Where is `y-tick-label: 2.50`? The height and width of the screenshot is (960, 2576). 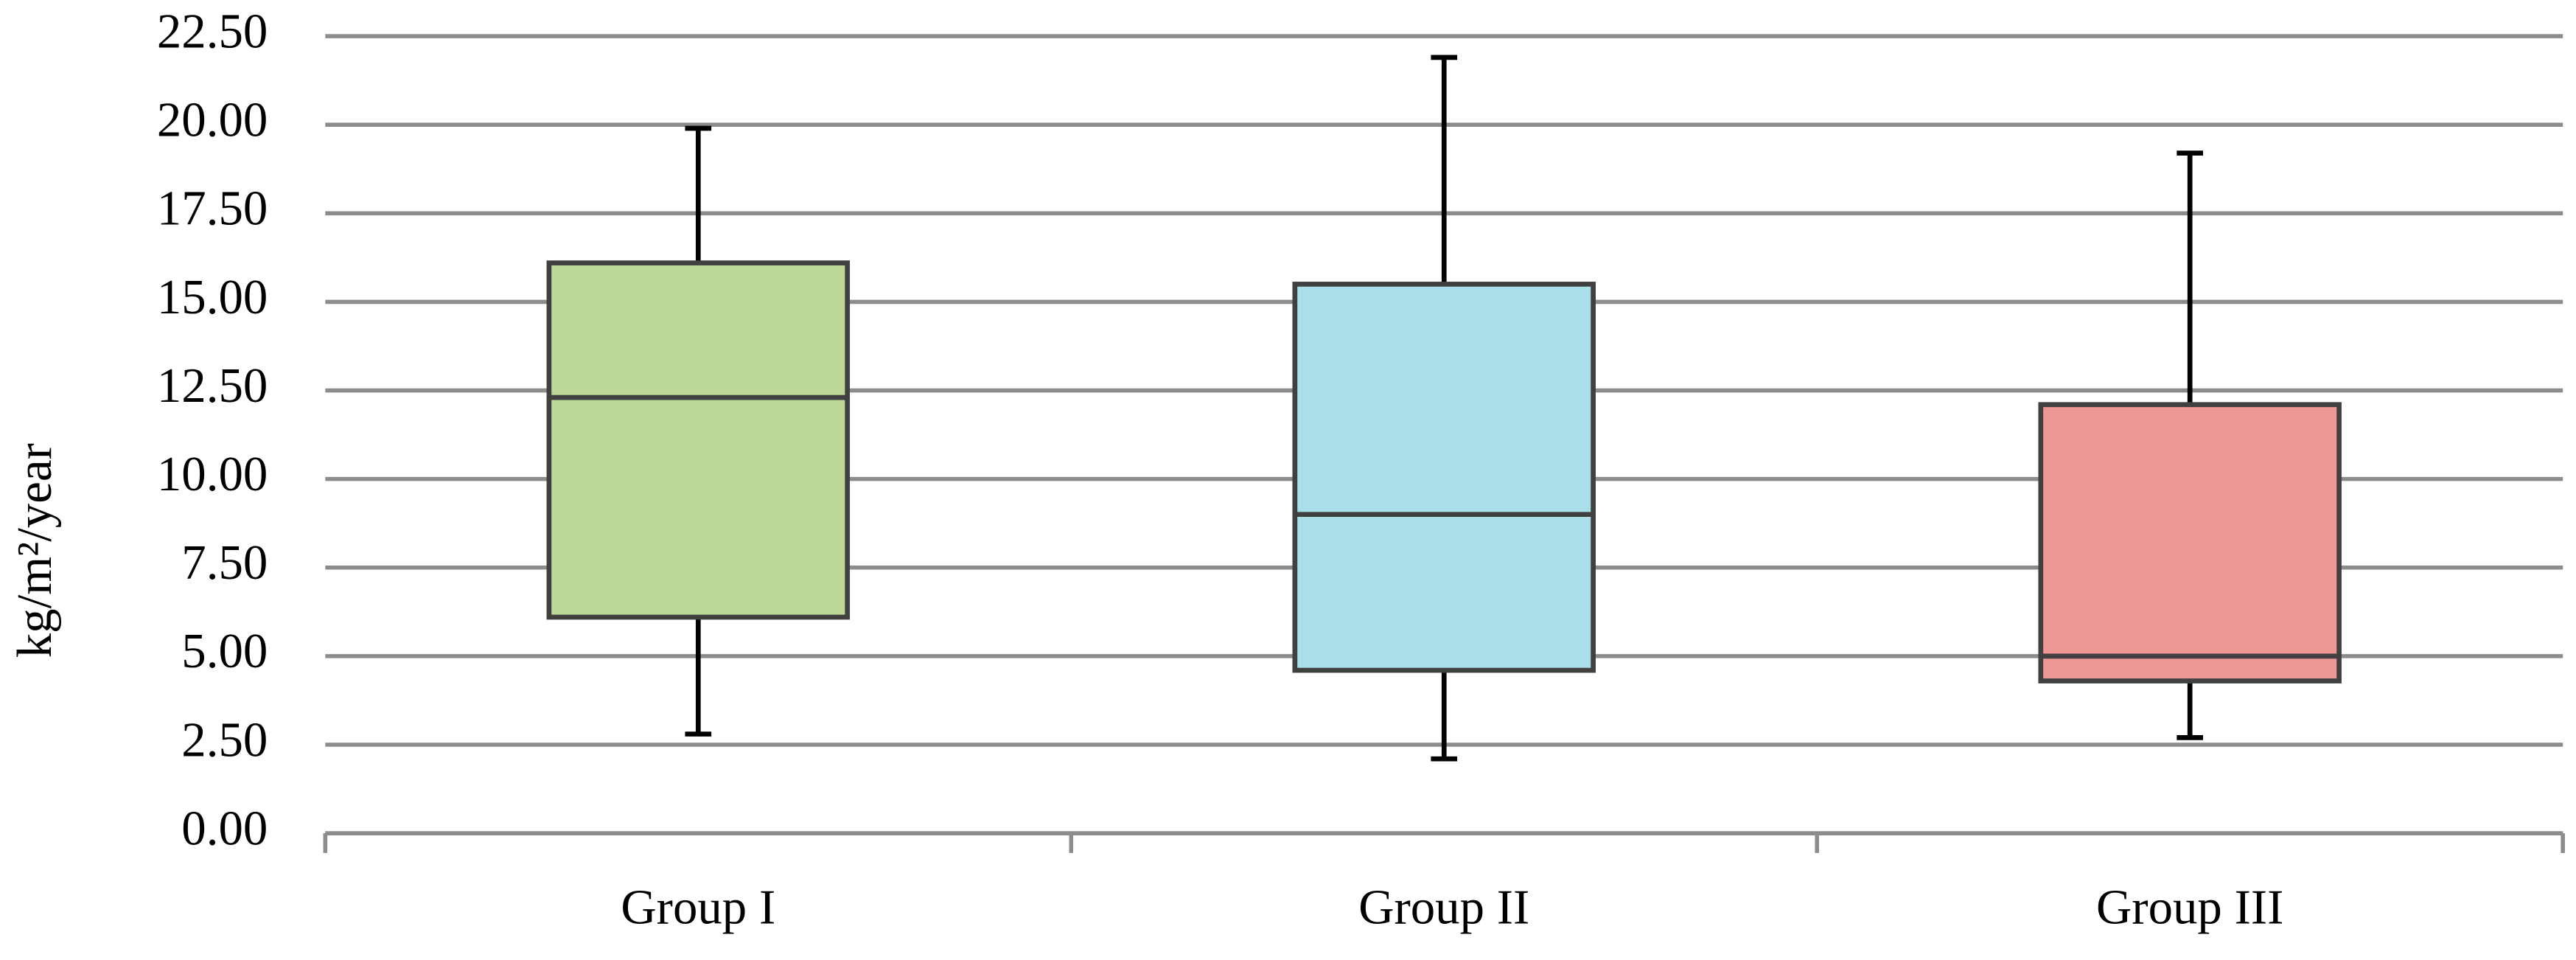 y-tick-label: 2.50 is located at coordinates (224, 739).